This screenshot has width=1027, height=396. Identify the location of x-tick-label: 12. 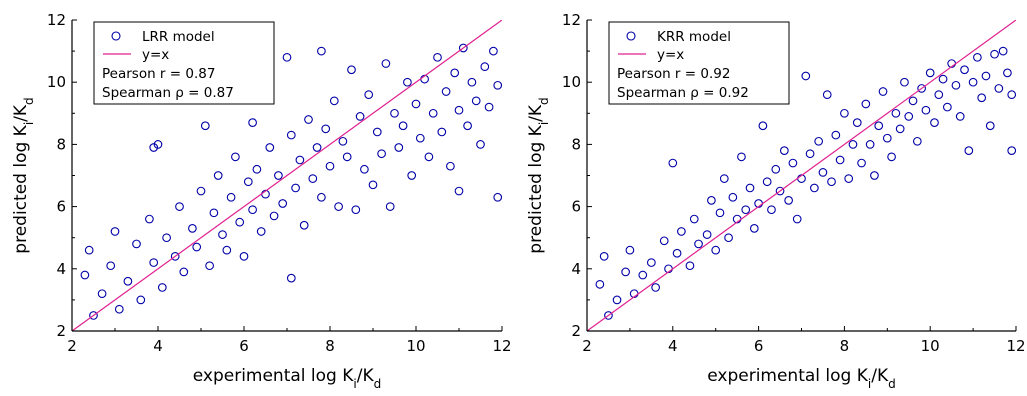
(501, 346).